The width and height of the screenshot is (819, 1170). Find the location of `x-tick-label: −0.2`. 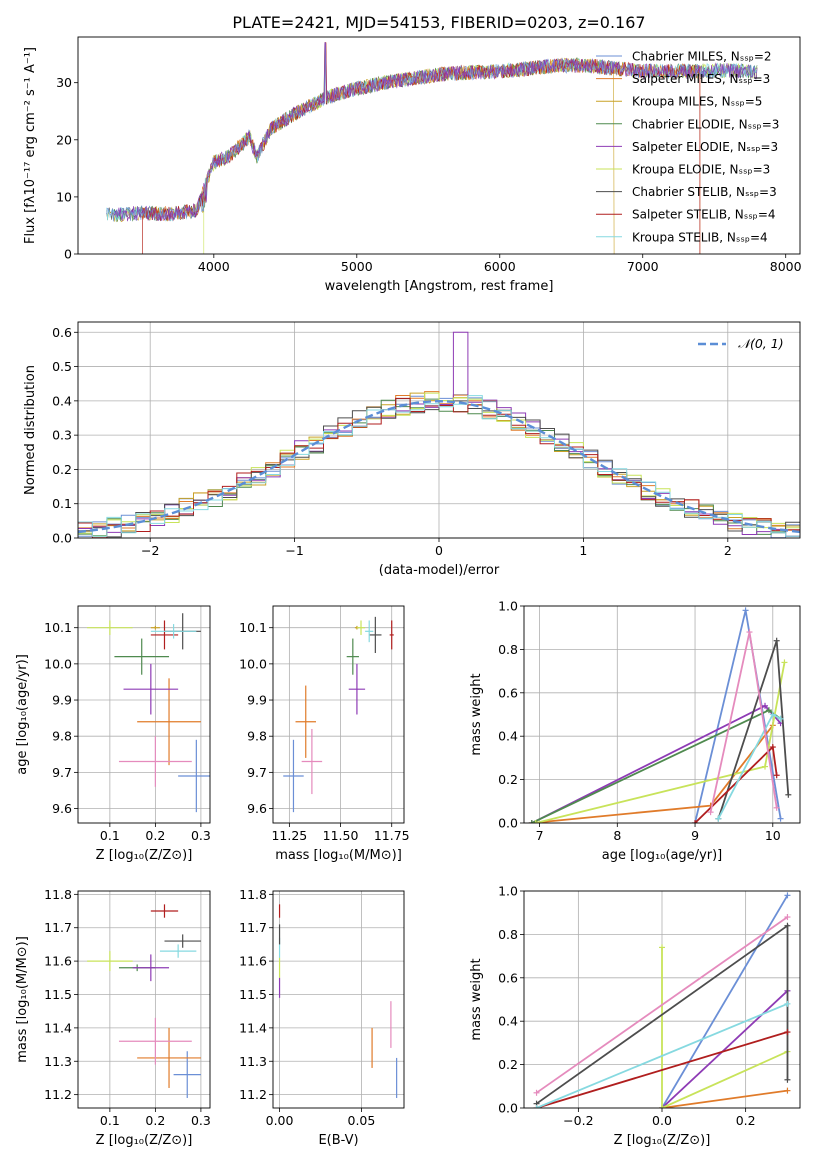

x-tick-label: −0.2 is located at coordinates (578, 1120).